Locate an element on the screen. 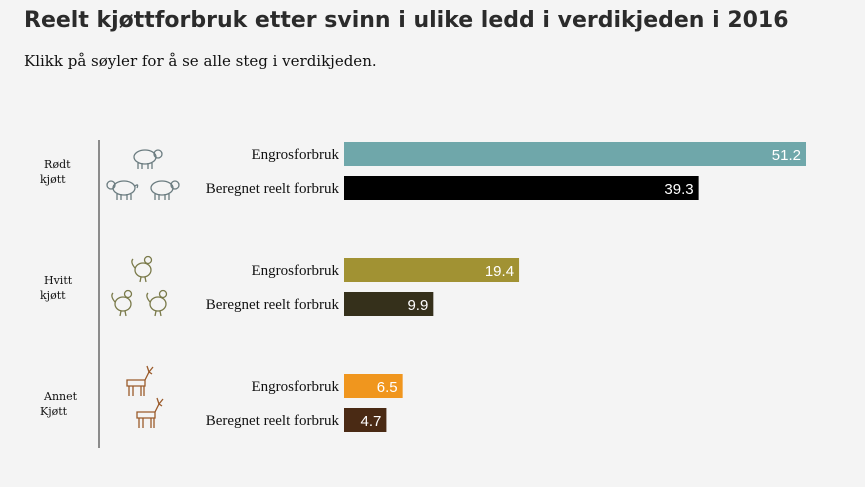  cow-icon is located at coordinates (148, 159).